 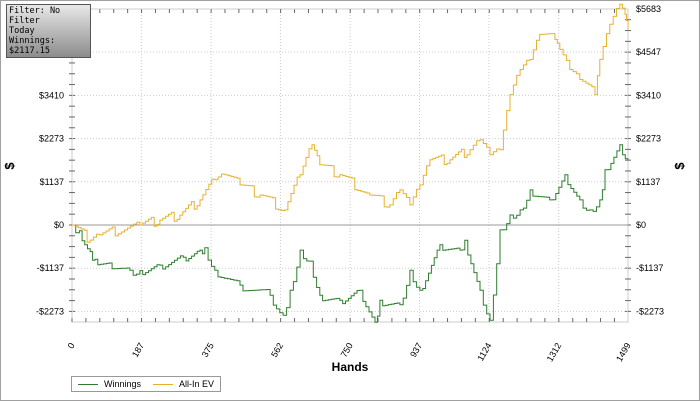 I want to click on x-tick-label: 1499, so click(x=623, y=352).